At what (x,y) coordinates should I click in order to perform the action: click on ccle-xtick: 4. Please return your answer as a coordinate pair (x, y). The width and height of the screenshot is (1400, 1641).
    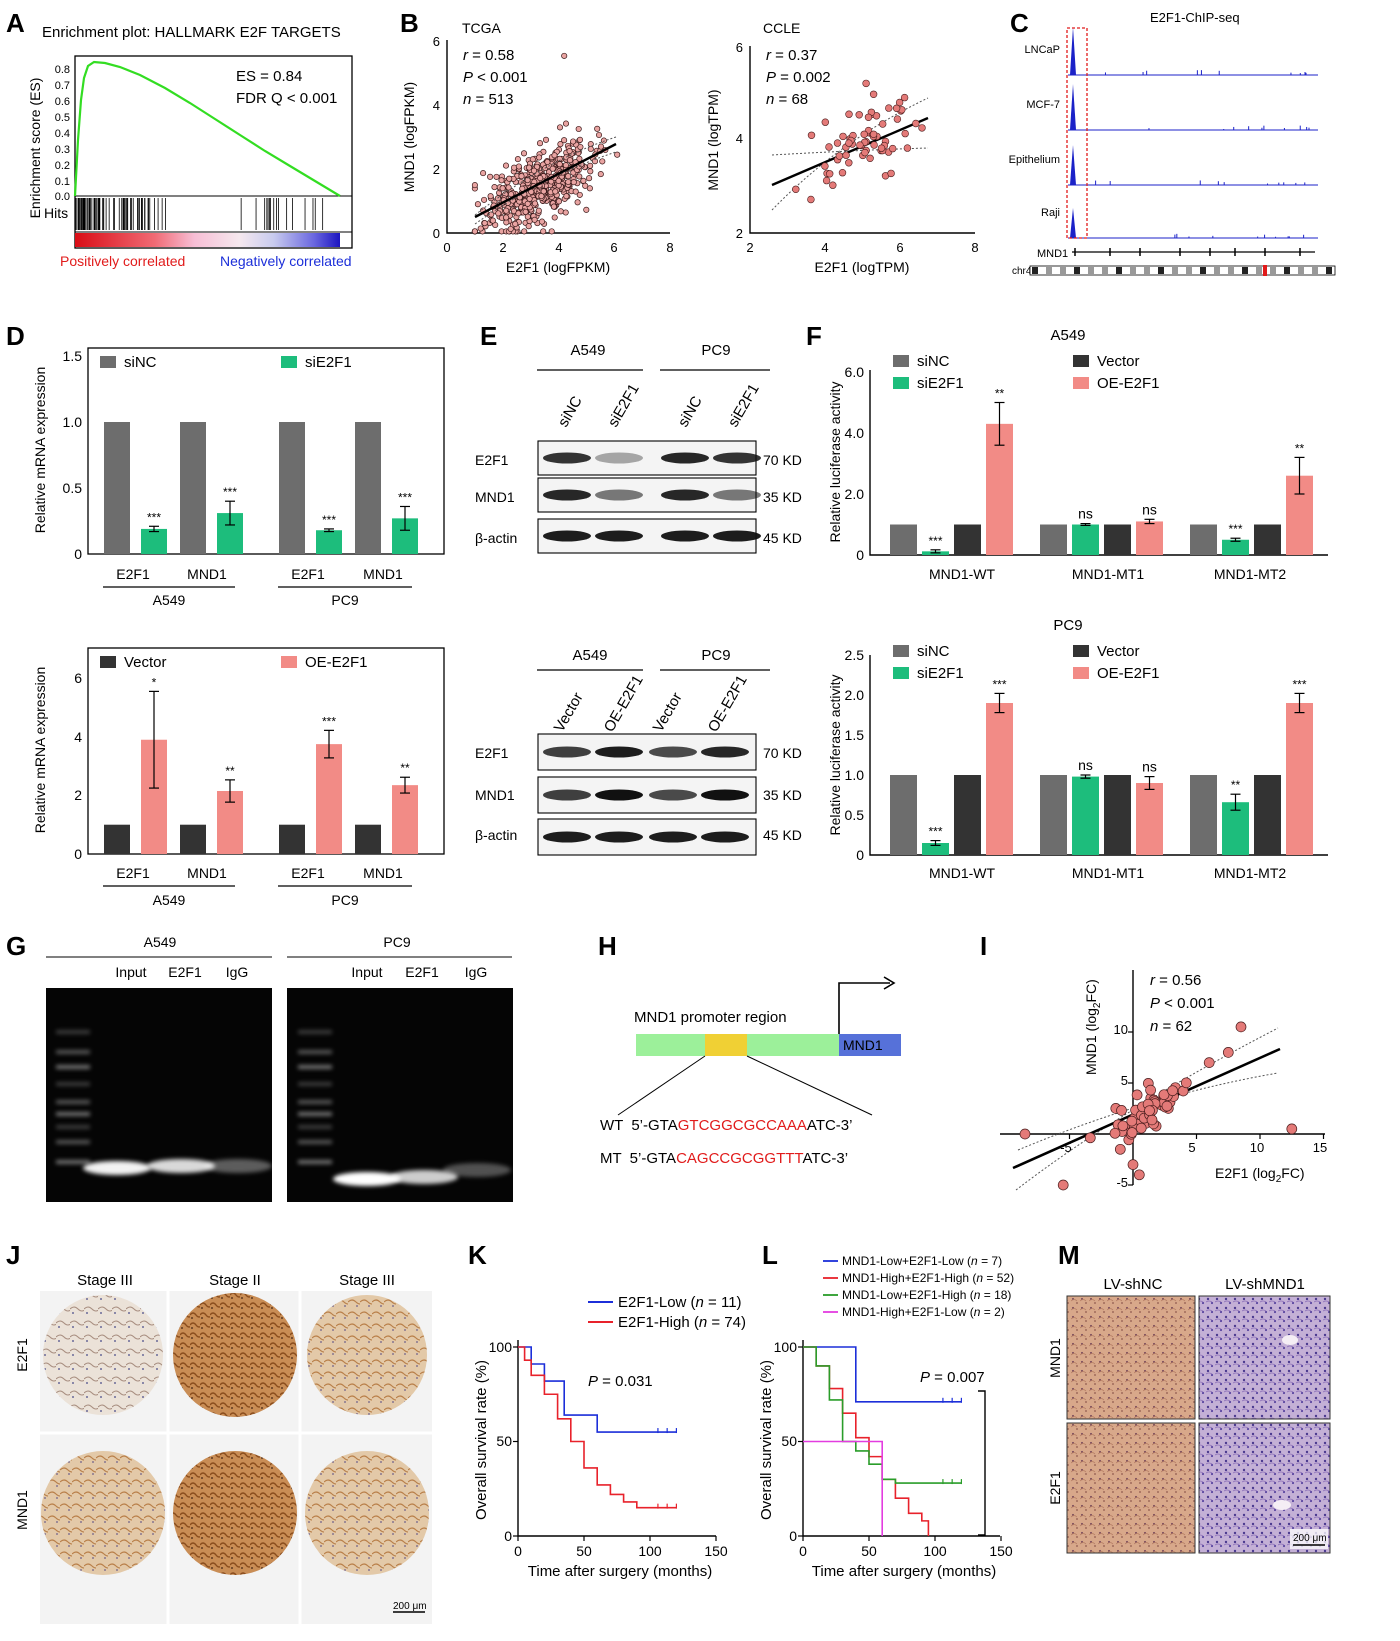
    Looking at the image, I should click on (824, 247).